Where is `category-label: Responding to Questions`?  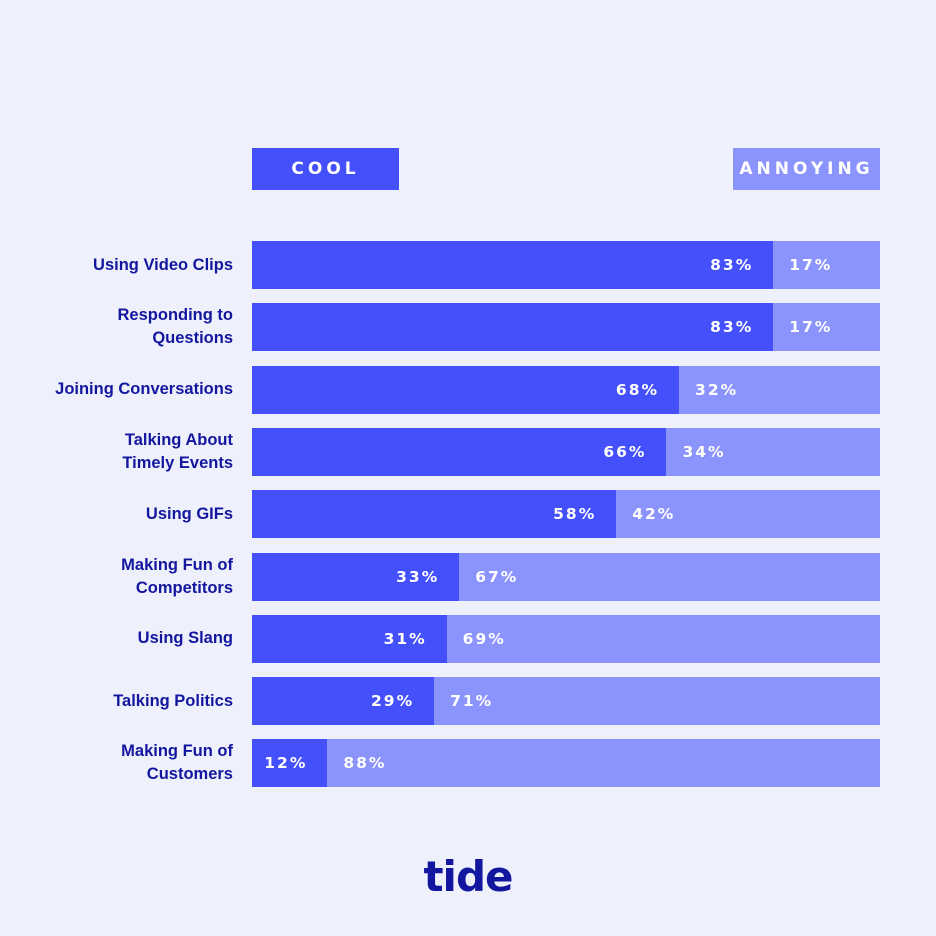
category-label: Responding to Questions is located at coordinates (123, 327).